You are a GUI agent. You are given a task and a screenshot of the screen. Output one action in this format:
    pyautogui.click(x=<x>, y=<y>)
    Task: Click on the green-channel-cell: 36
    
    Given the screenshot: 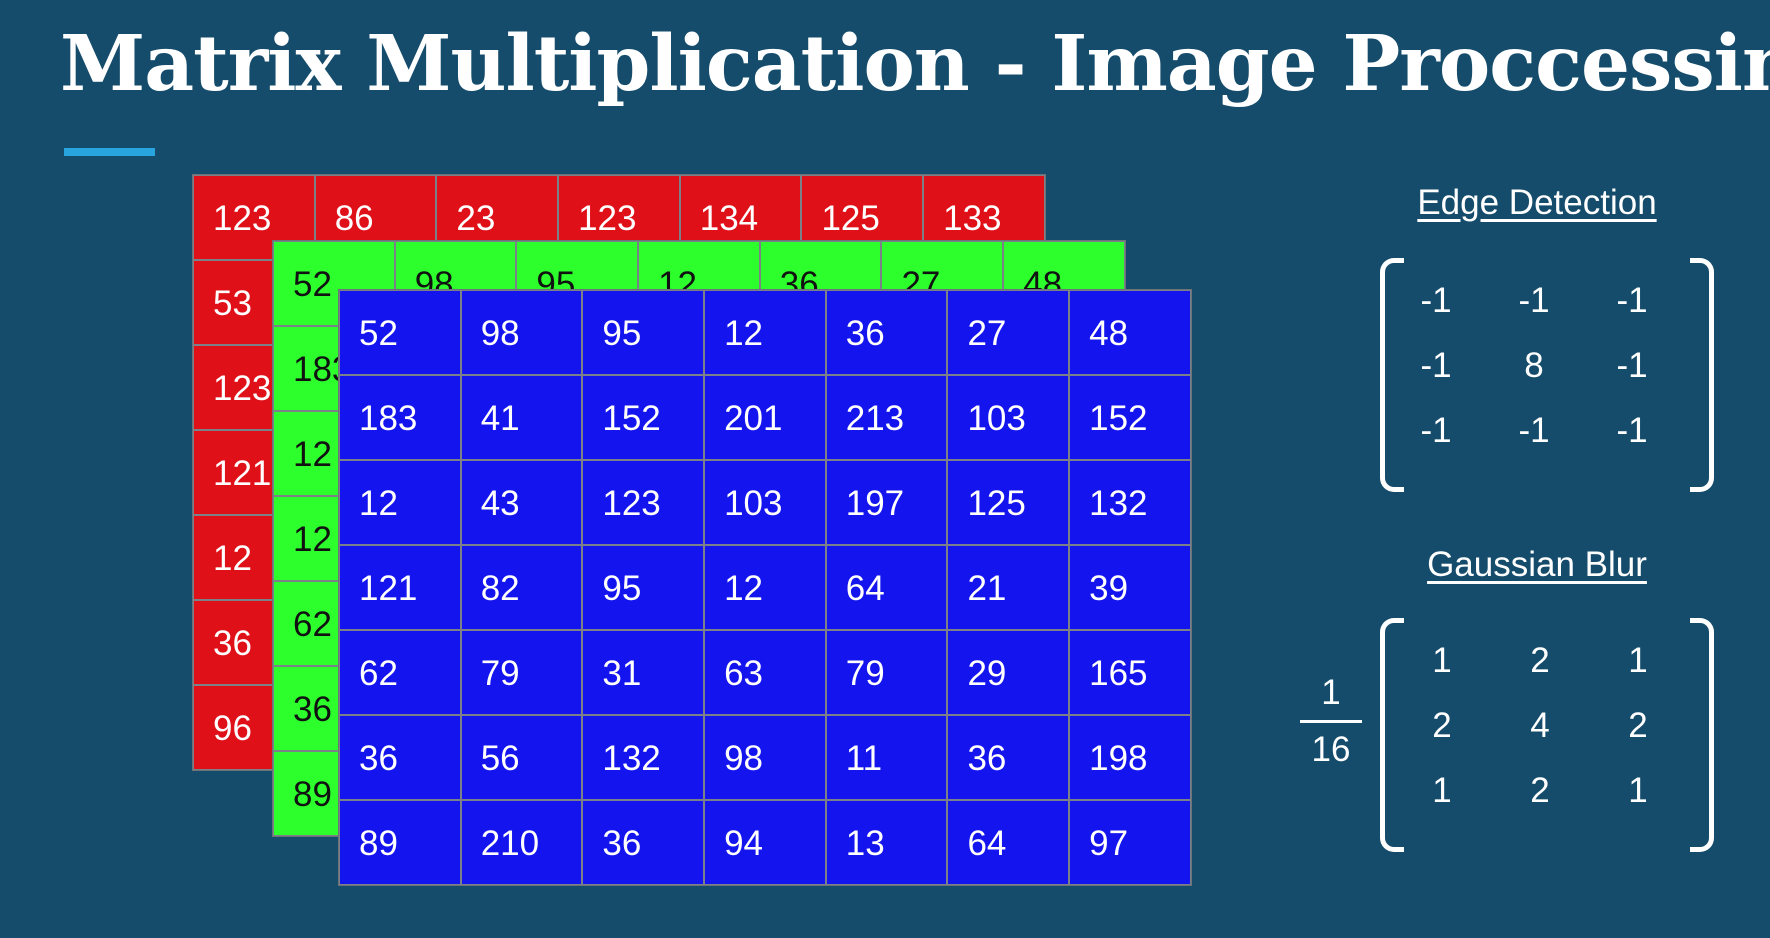 What is the action you would take?
    pyautogui.click(x=334, y=708)
    